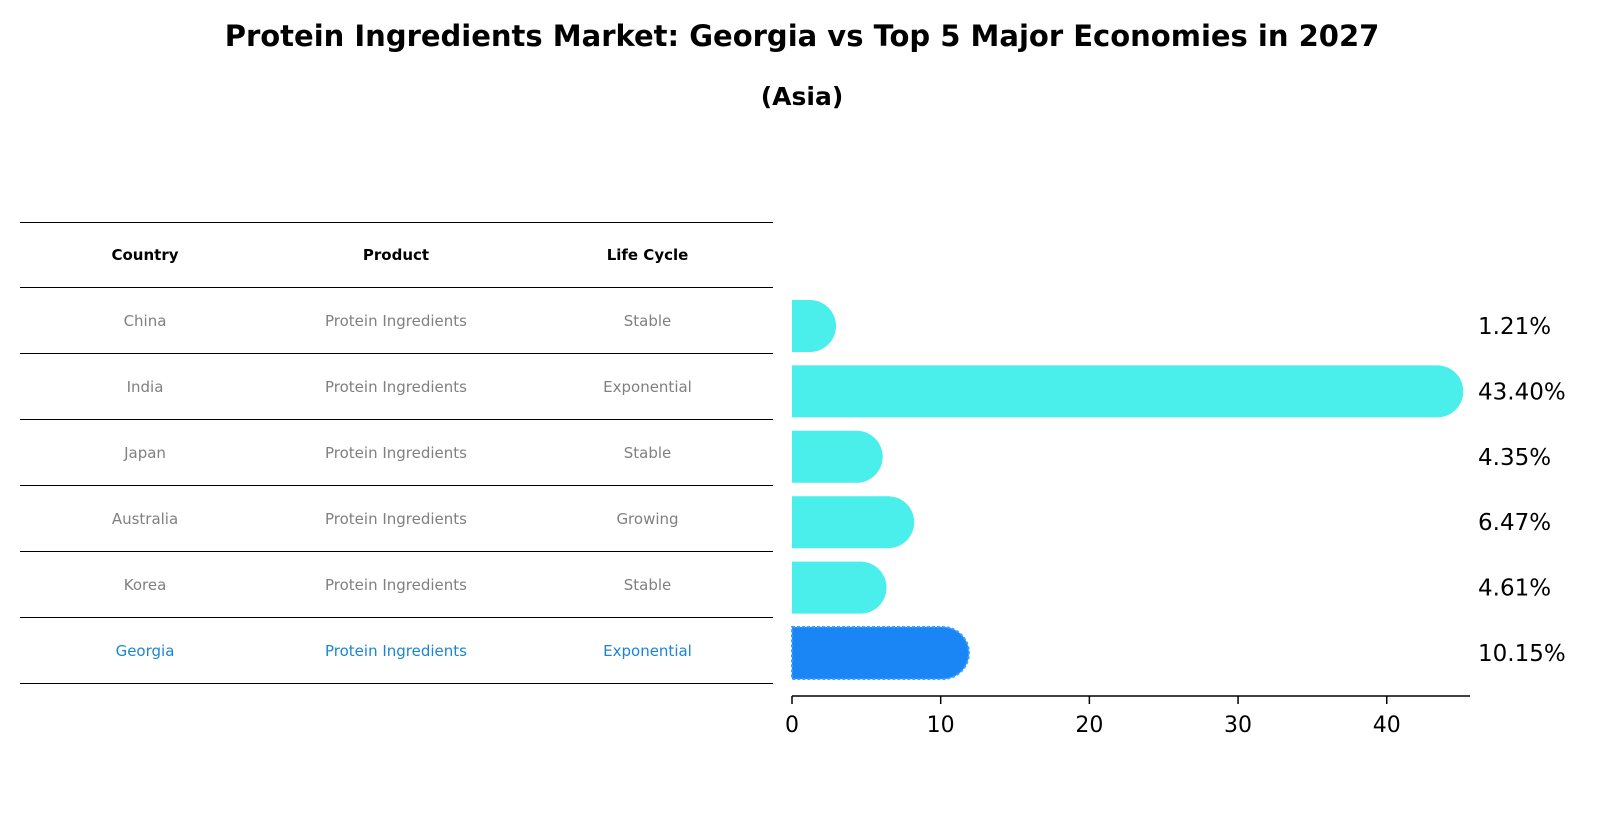 This screenshot has width=1604, height=823. I want to click on bar-india, so click(1128, 391).